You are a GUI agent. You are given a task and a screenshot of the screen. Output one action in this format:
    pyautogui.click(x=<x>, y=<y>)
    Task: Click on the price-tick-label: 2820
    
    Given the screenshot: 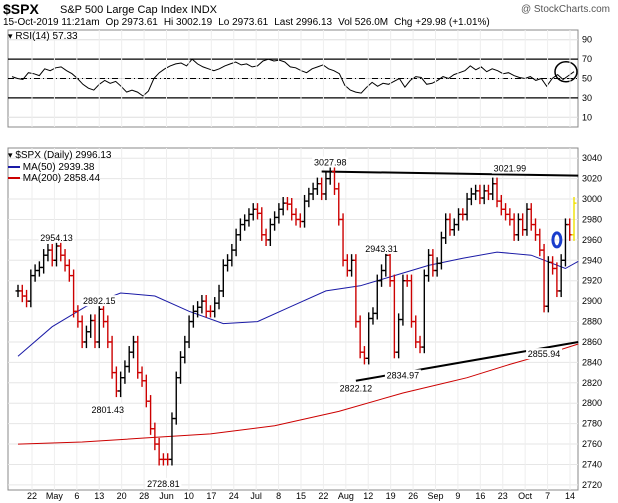 What is the action you would take?
    pyautogui.click(x=592, y=383)
    